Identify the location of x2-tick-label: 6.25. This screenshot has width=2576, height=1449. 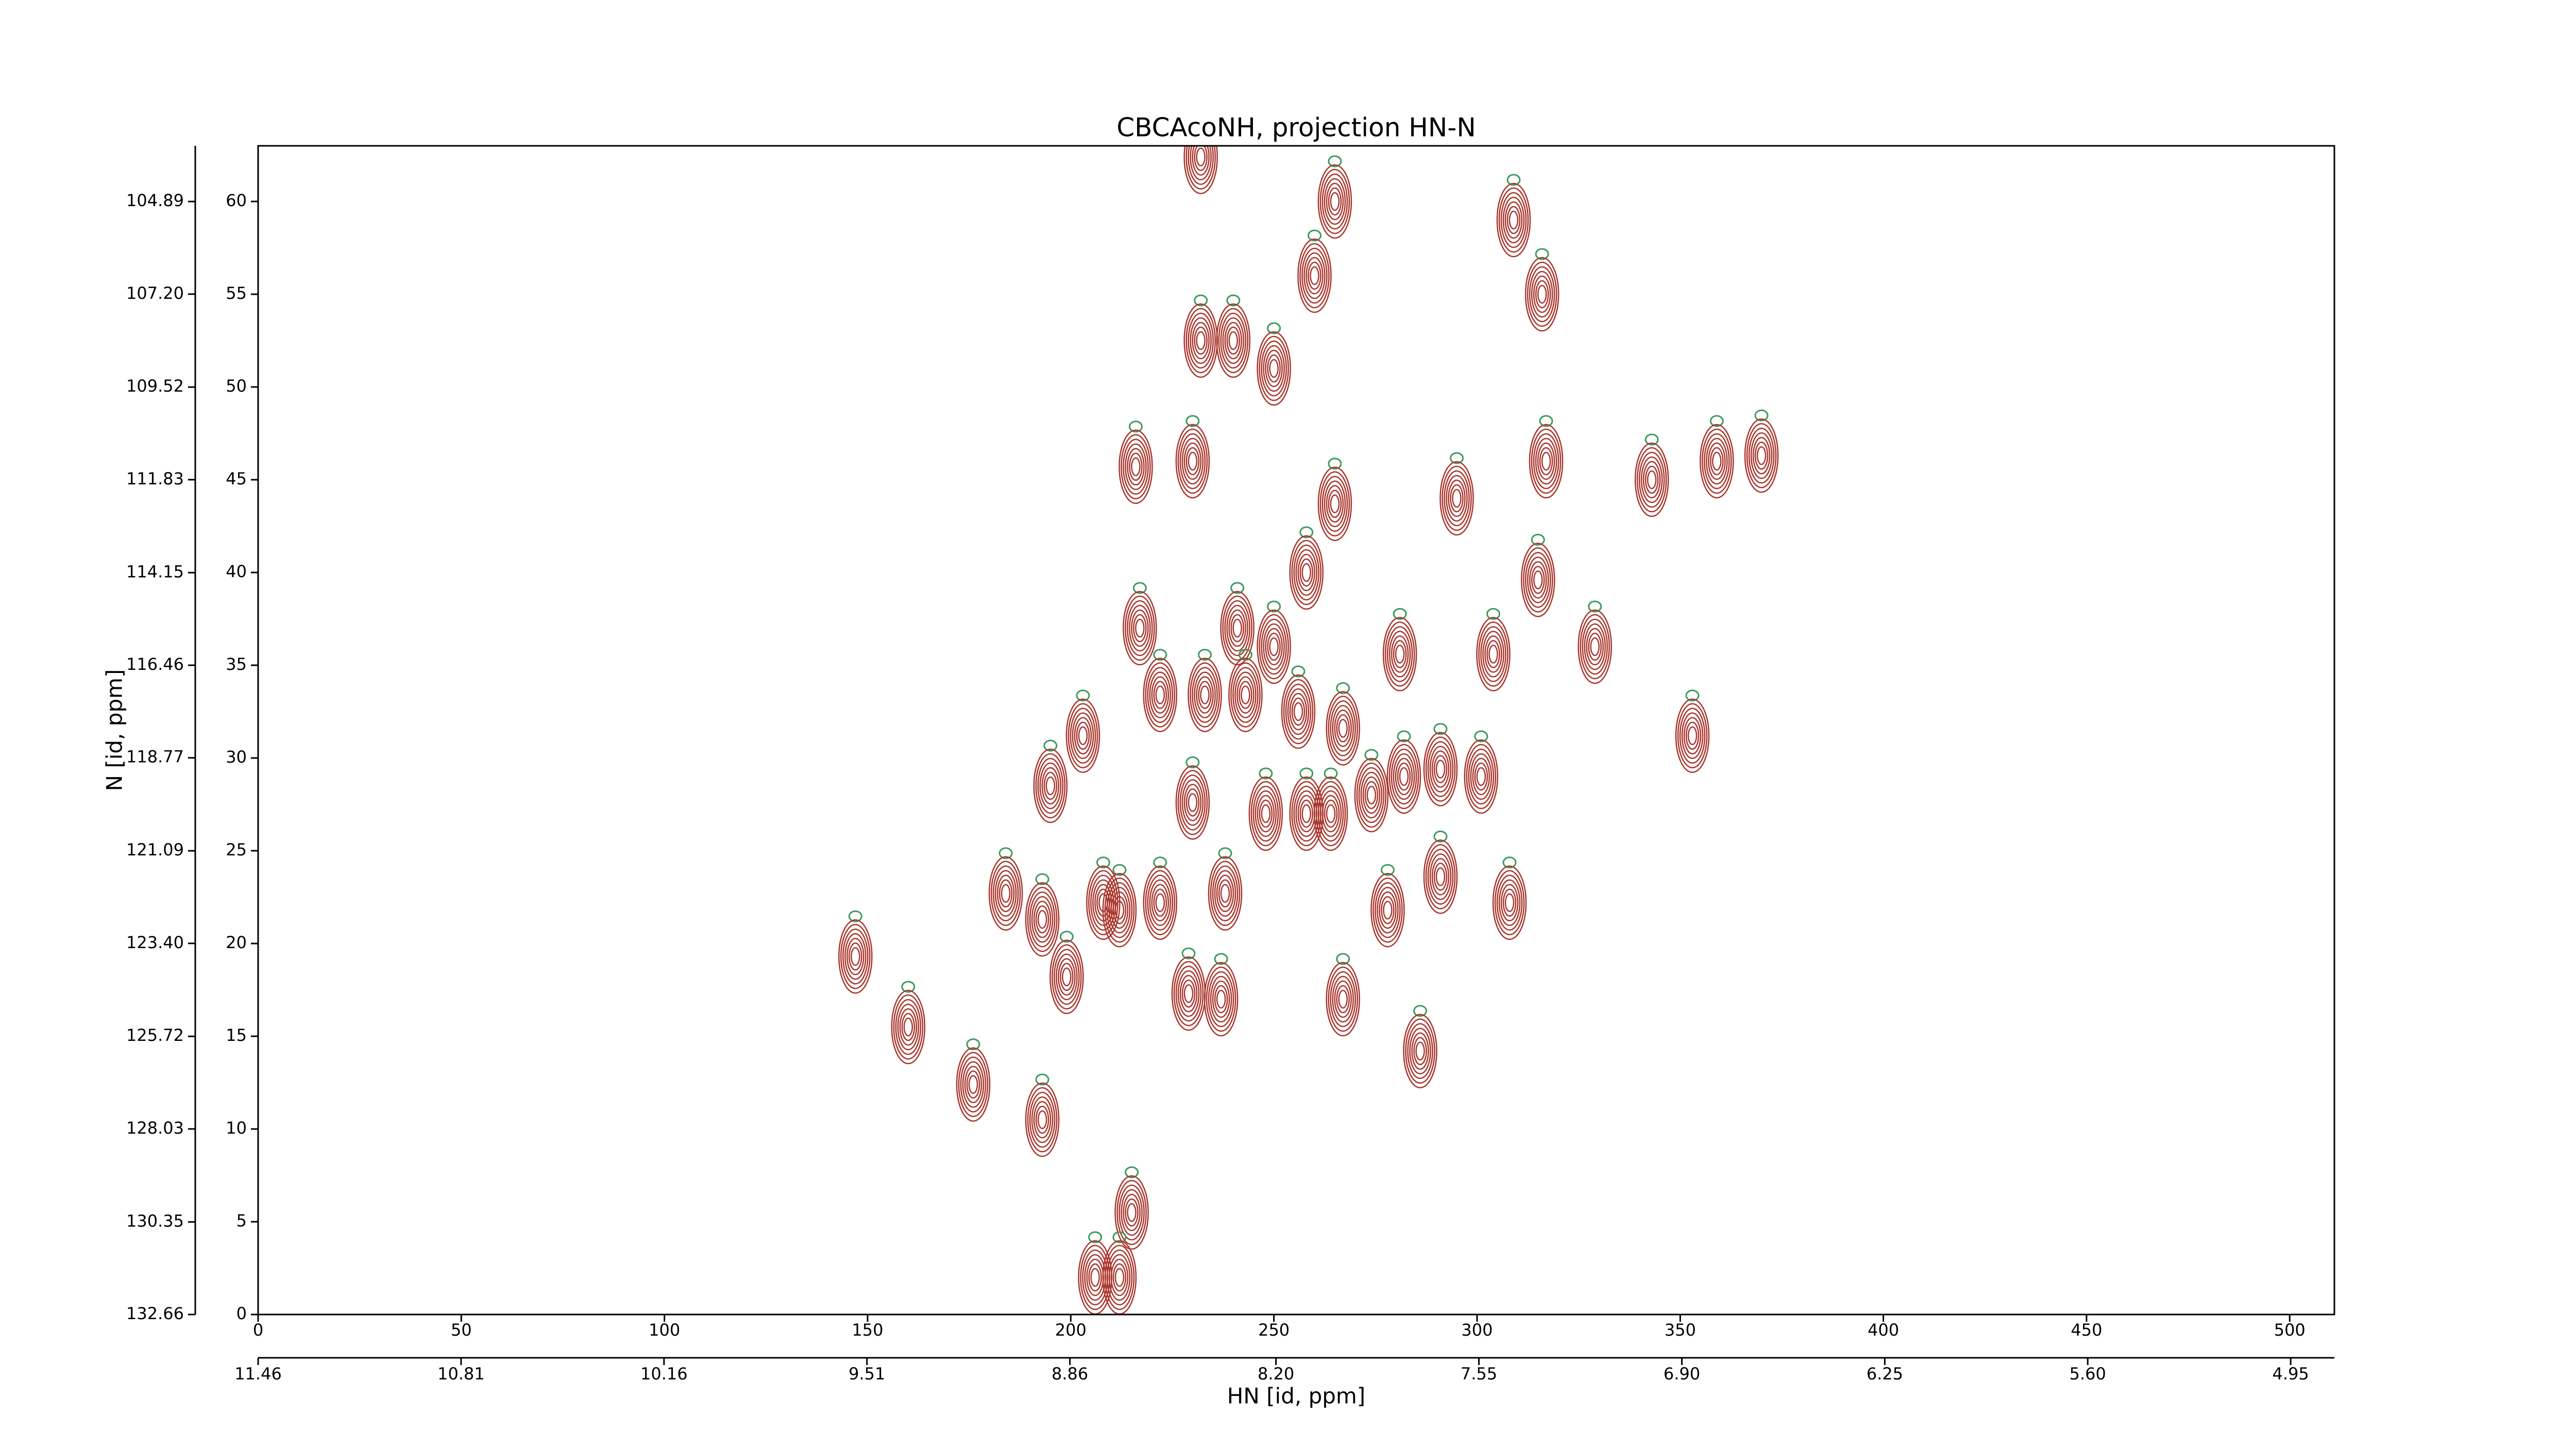
(1885, 1374).